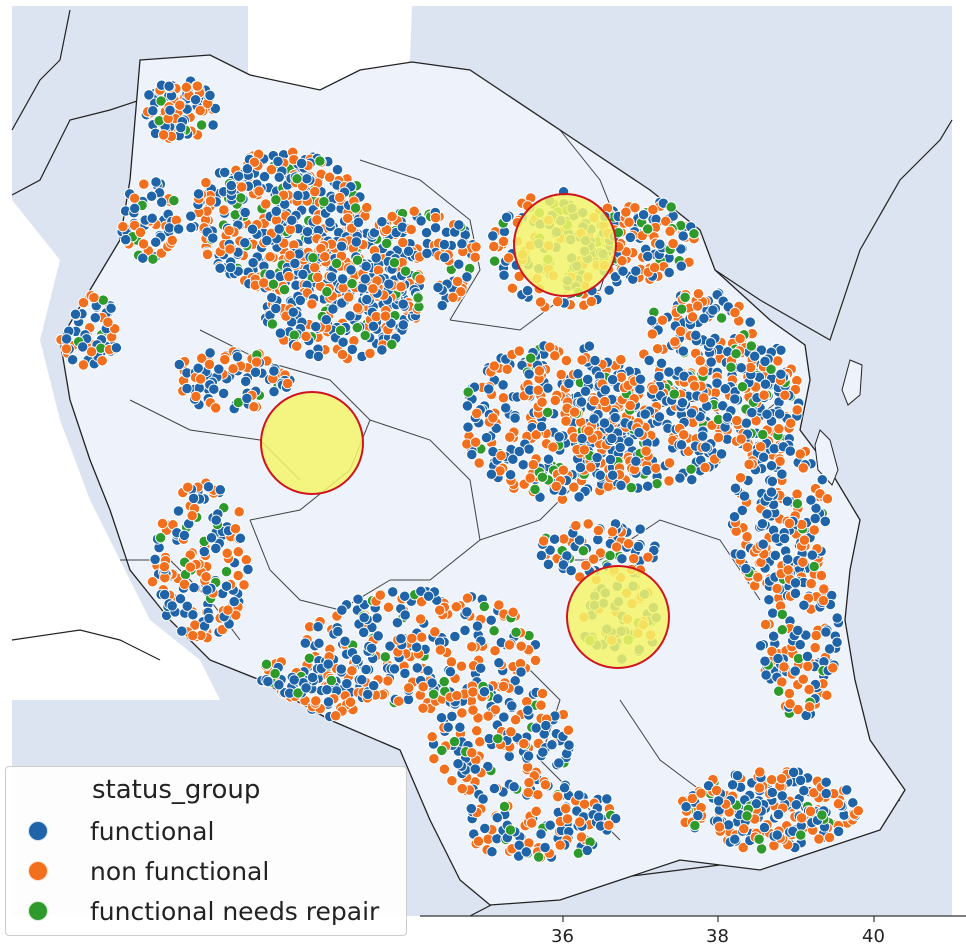  What do you see at coordinates (76, 147) in the screenshot?
I see `neighbor-border-west` at bounding box center [76, 147].